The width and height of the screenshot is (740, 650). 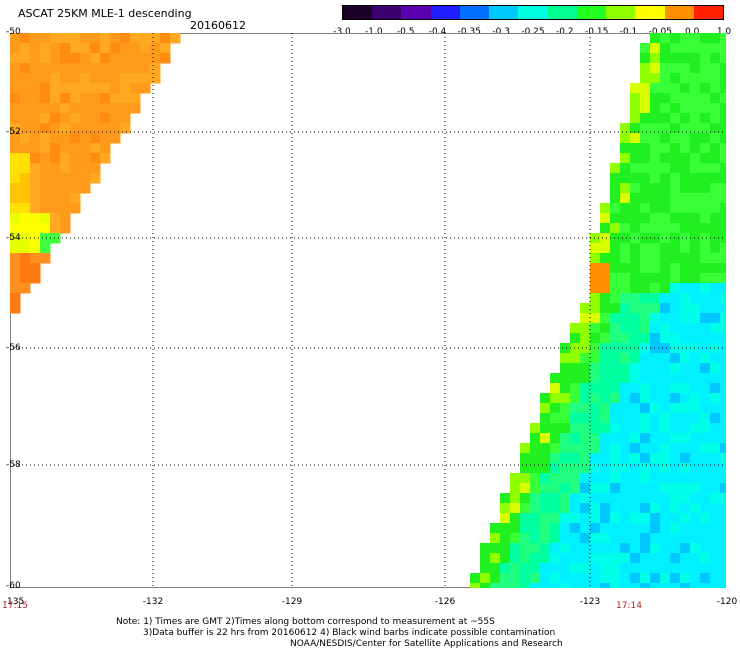 I want to click on lat-label-52: -52, so click(x=13, y=132).